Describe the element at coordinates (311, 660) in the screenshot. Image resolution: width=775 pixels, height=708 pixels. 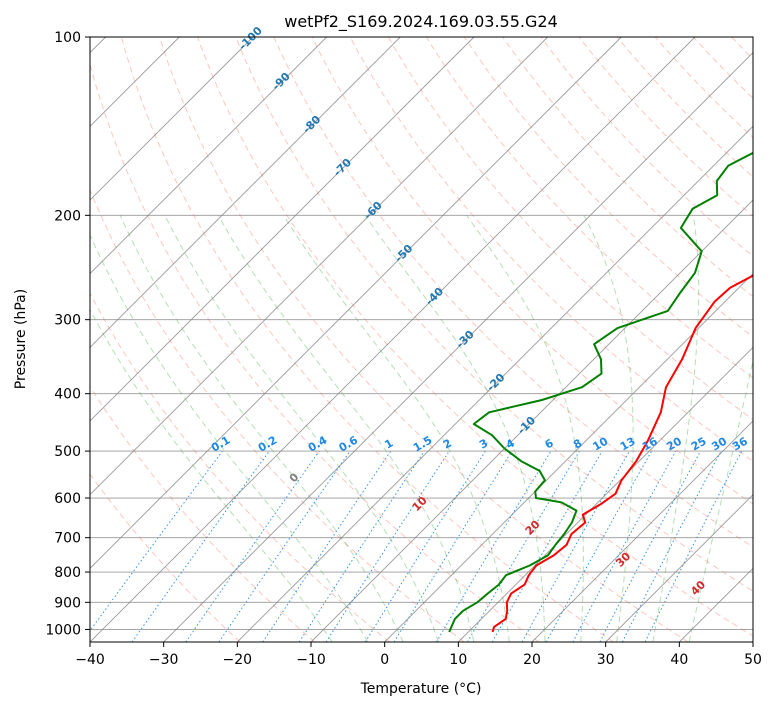
I see `x-tick-label: −10` at that location.